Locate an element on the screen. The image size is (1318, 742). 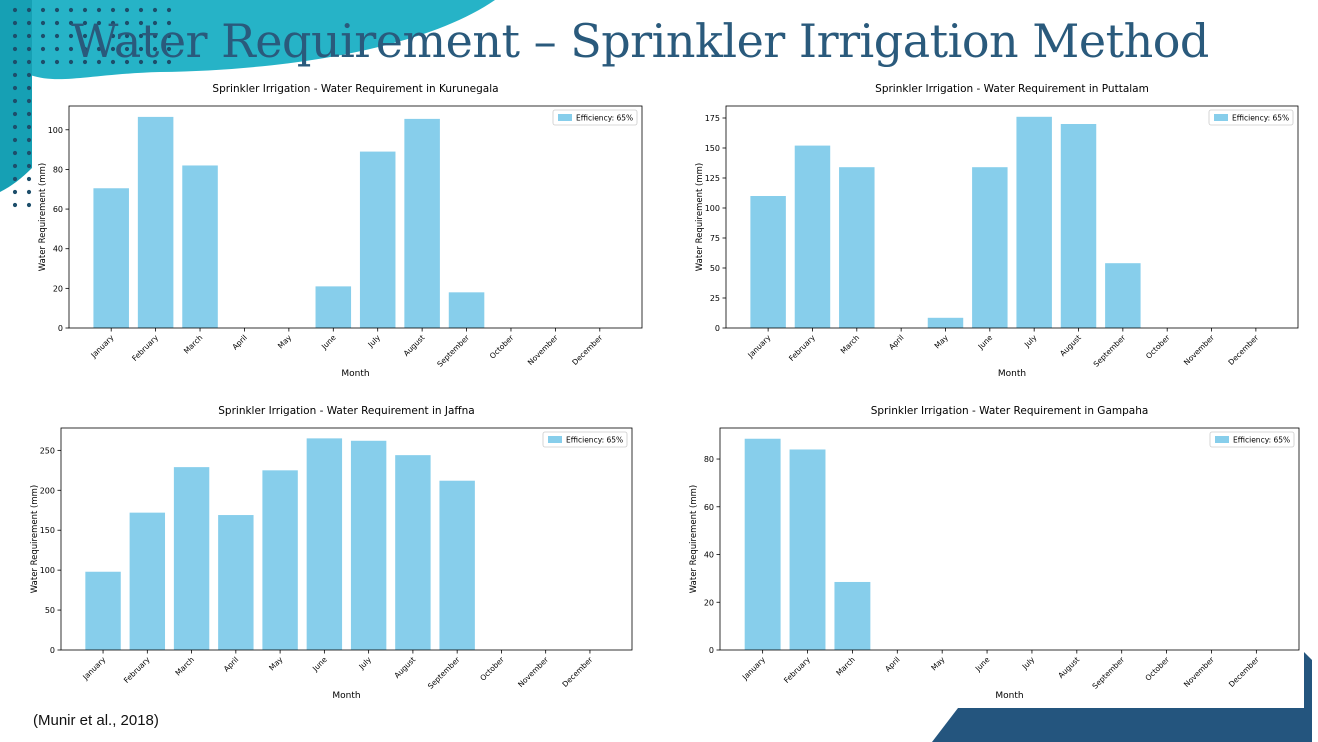
y-tick-label: 250 is located at coordinates (47, 450).